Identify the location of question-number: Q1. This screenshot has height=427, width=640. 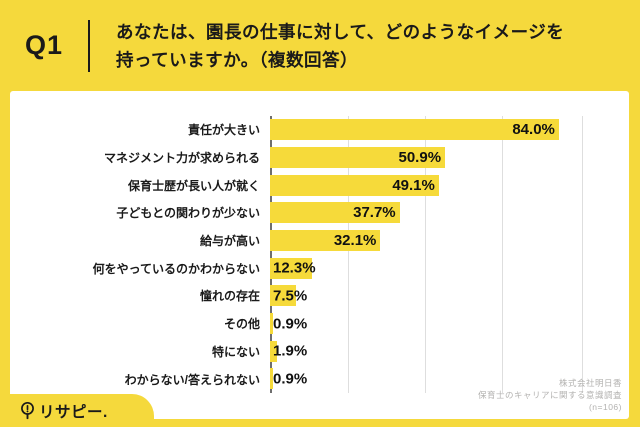
(44, 45).